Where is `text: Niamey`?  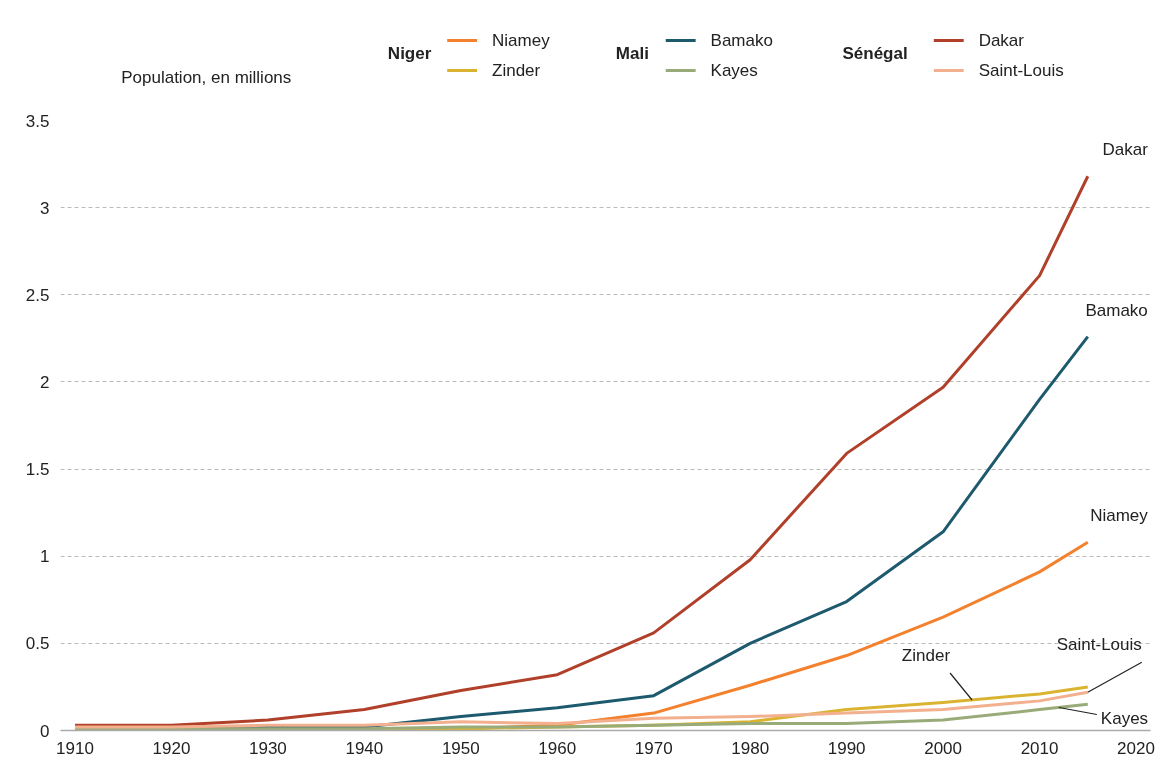 text: Niamey is located at coordinates (1119, 516).